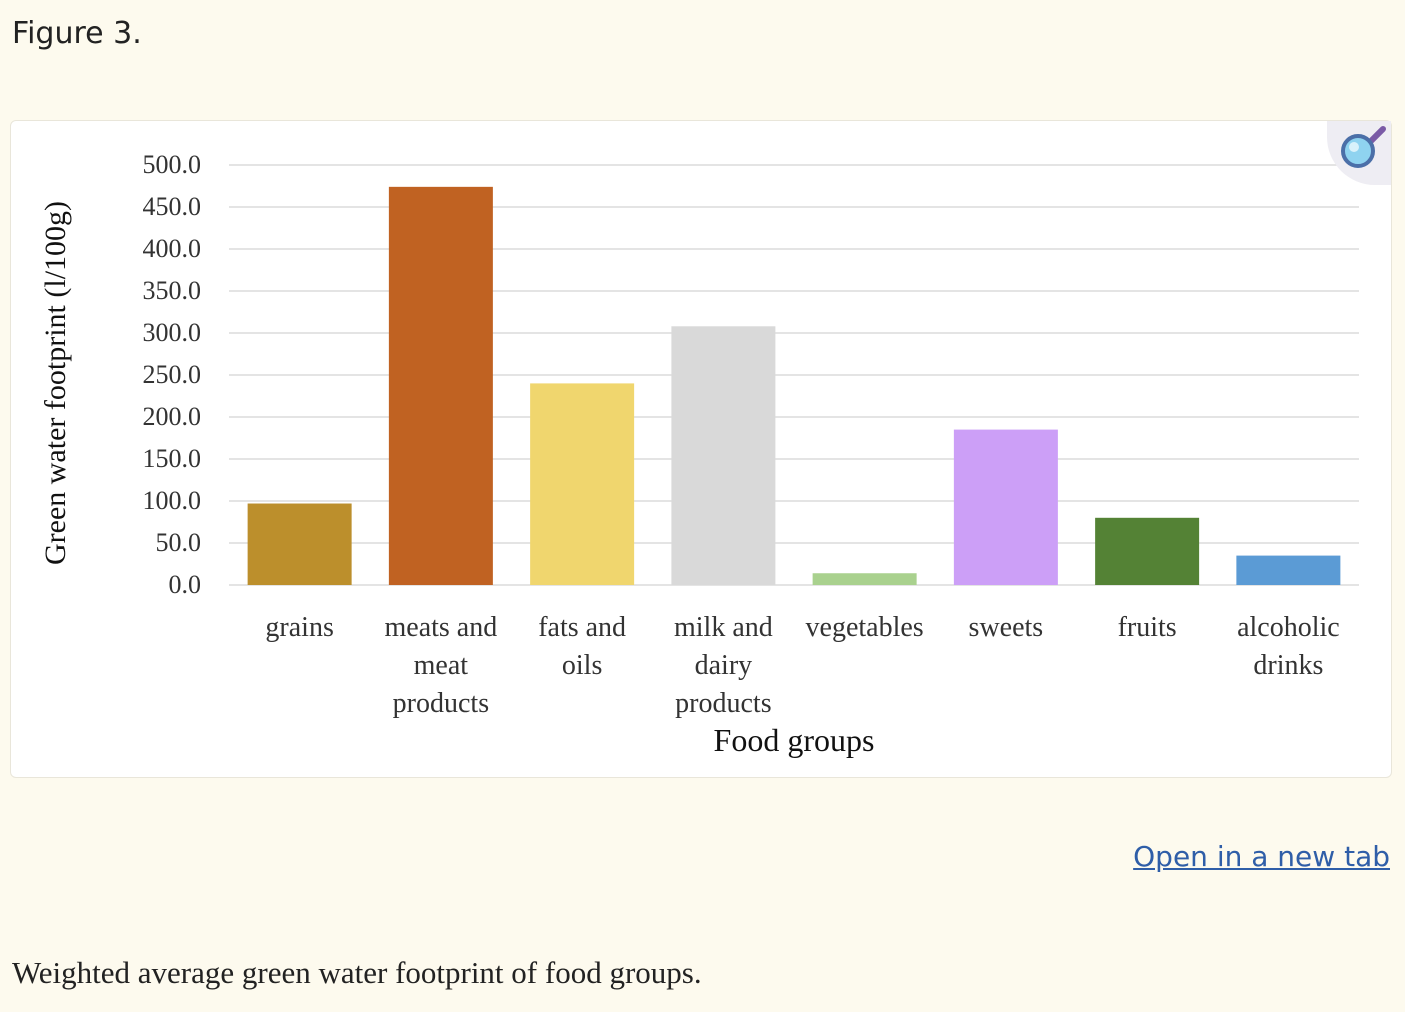 The width and height of the screenshot is (1405, 1012). What do you see at coordinates (185, 584) in the screenshot?
I see `y-tick-label: 0.0` at bounding box center [185, 584].